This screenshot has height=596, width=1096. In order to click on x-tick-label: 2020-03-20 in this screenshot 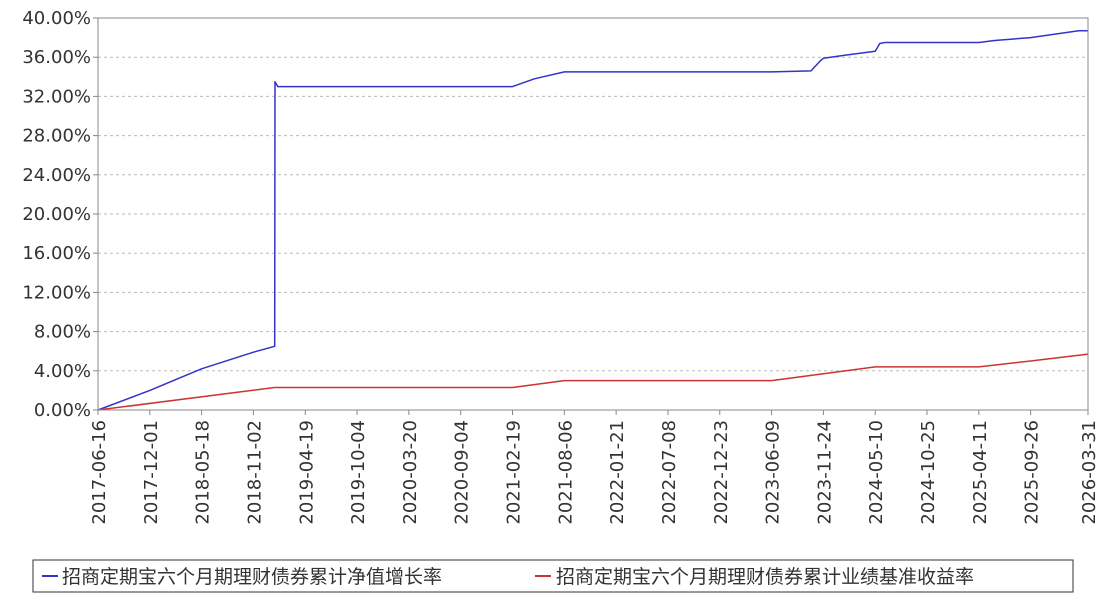, I will do `click(410, 472)`.